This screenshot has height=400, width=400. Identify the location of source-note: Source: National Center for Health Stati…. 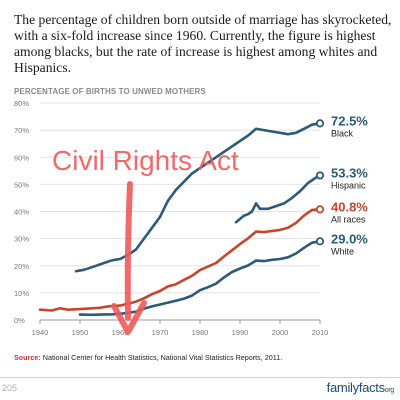
(148, 357).